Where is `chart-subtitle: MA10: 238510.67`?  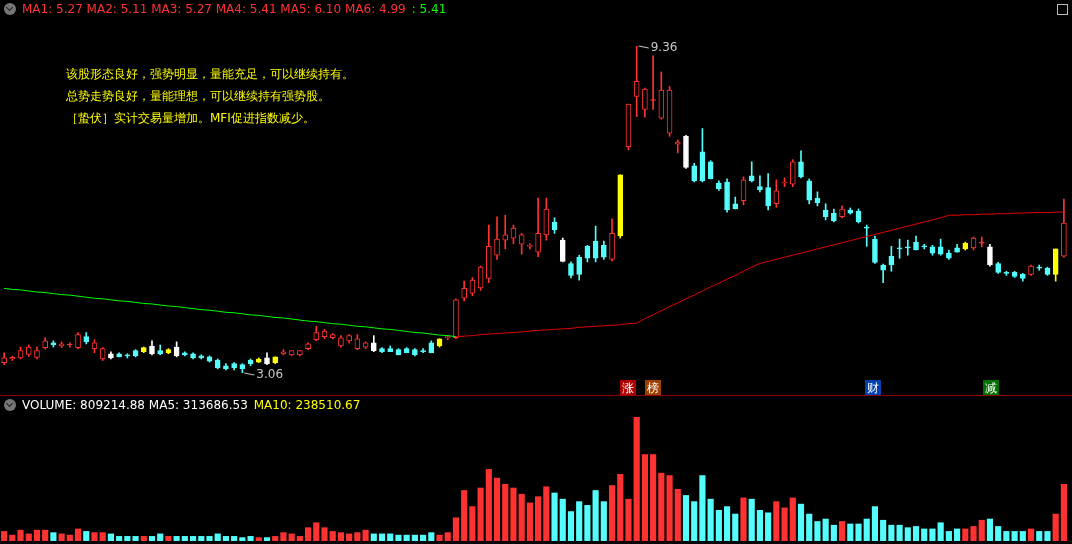 chart-subtitle: MA10: 238510.67 is located at coordinates (307, 405).